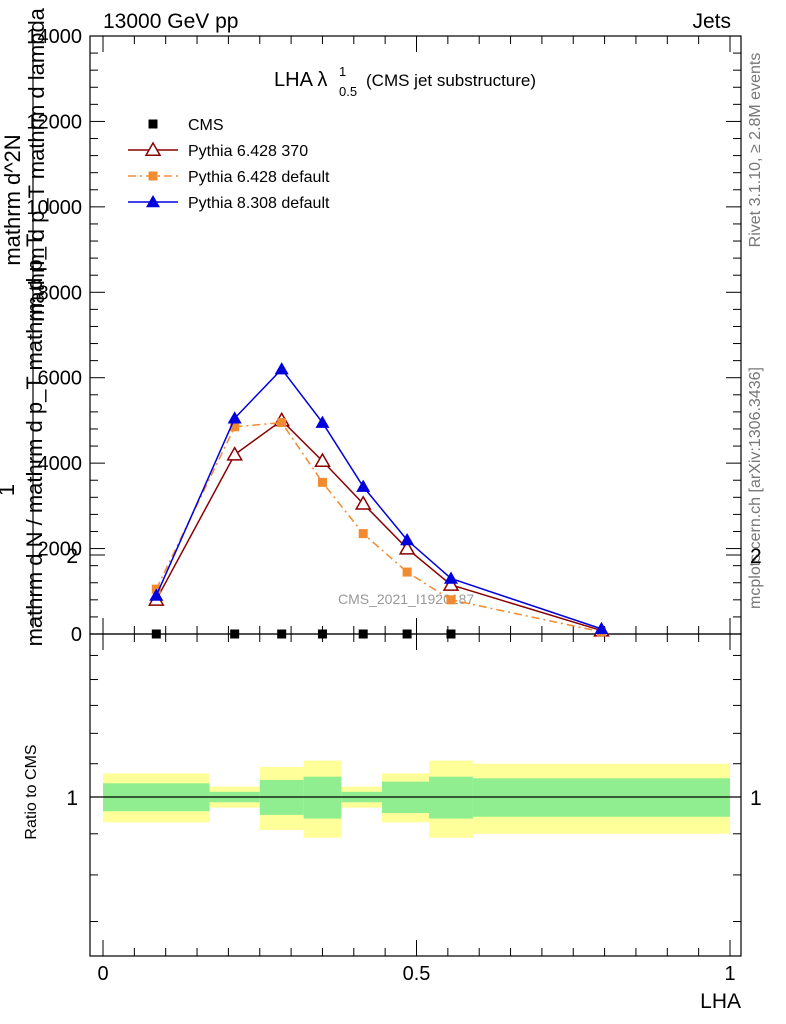 The width and height of the screenshot is (786, 1024). I want to click on y-tick-label: 12000, so click(54, 122).